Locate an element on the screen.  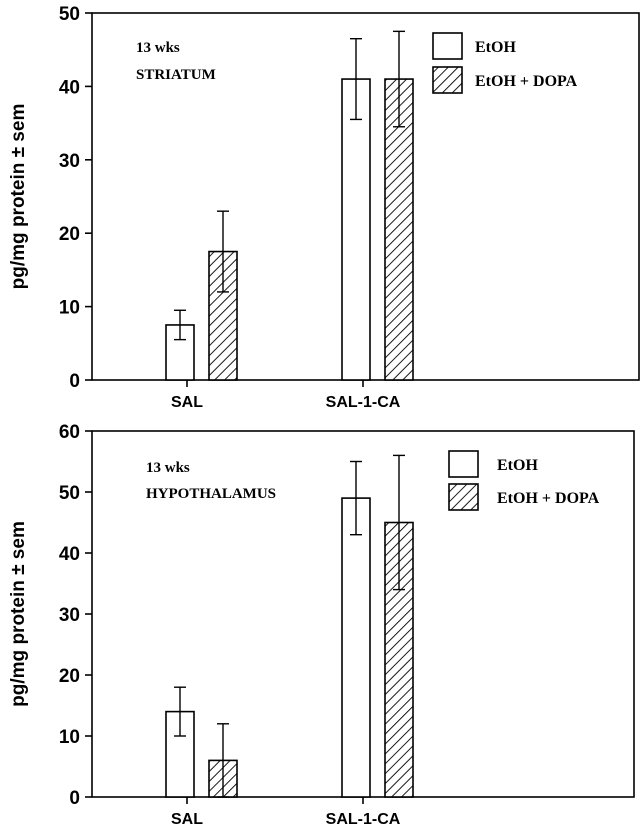
annotation-line: HYPOTHALAMUS is located at coordinates (211, 494).